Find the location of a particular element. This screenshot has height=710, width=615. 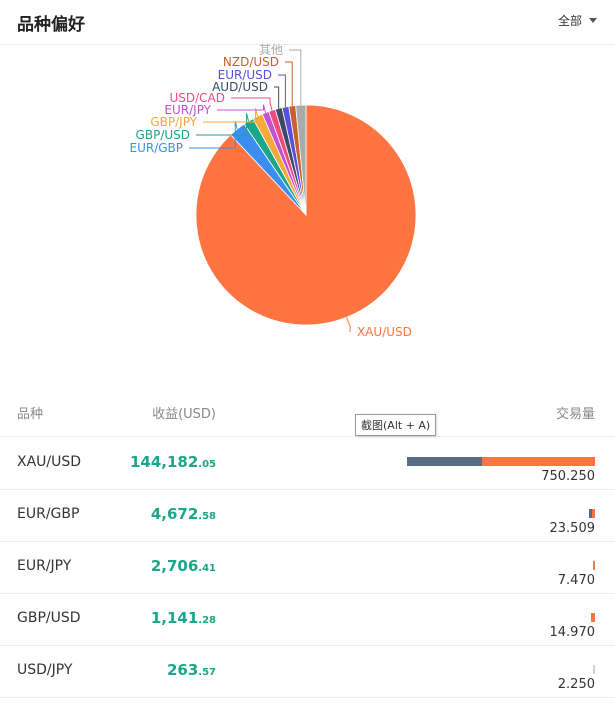

row-profit: 1,141.28 is located at coordinates (183, 618).